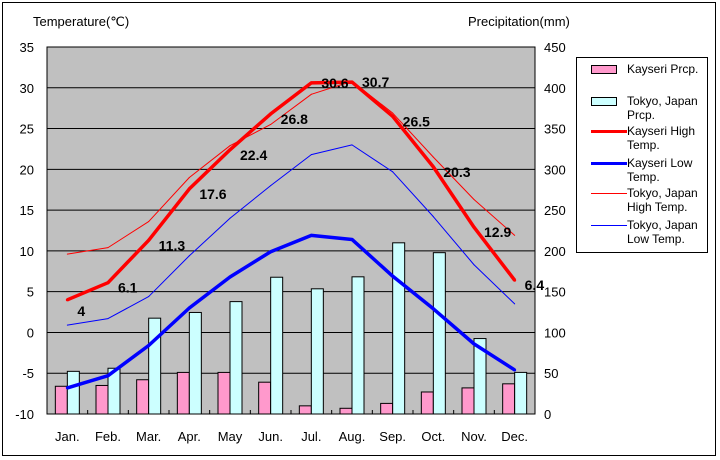 This screenshot has width=720, height=460. I want to click on left-tick-label: 10, so click(27, 251).